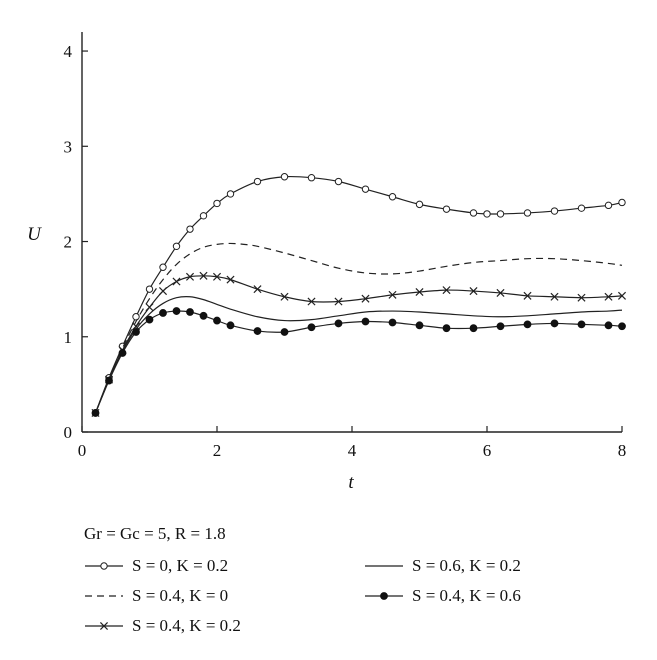 The width and height of the screenshot is (657, 660). I want to click on x-tick-label: 8, so click(622, 450).